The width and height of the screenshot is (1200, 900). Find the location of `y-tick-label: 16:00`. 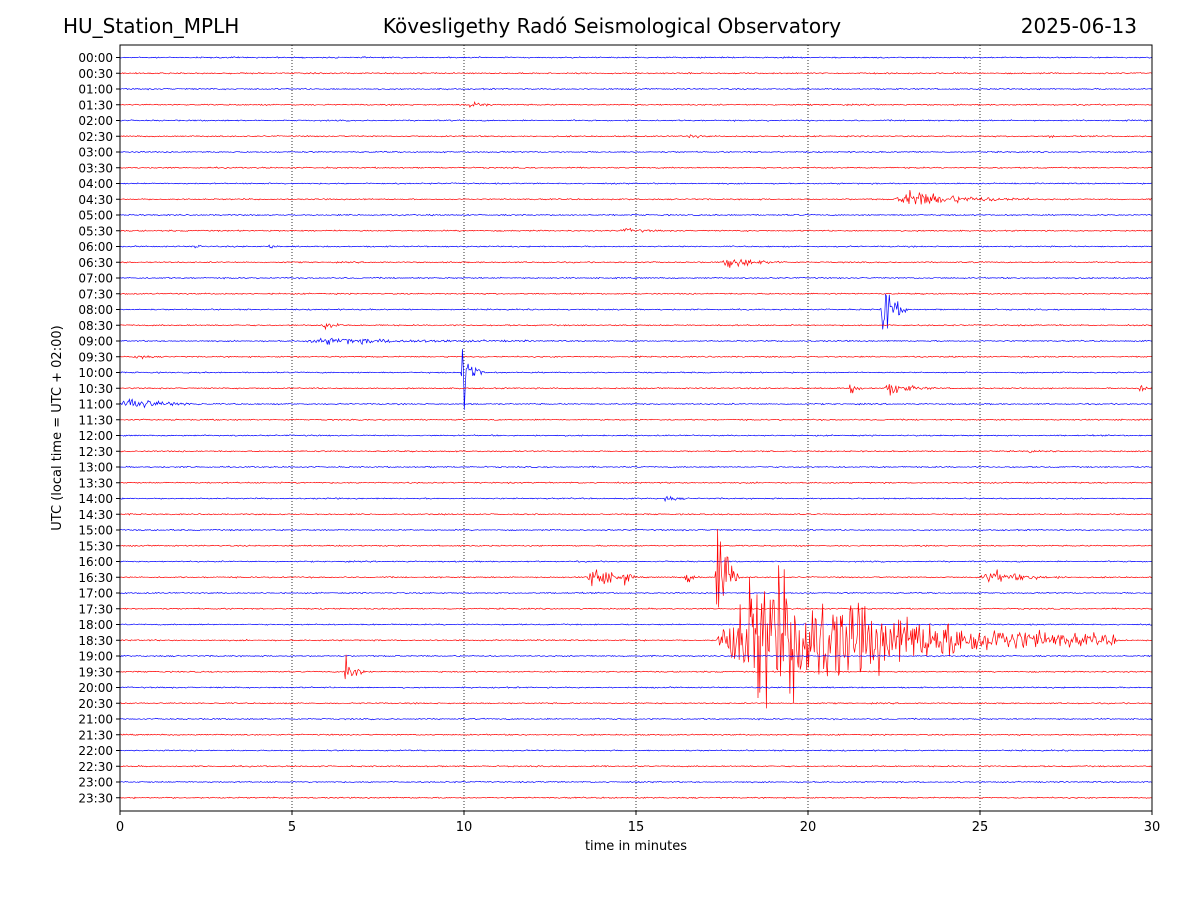

y-tick-label: 16:00 is located at coordinates (95, 562).